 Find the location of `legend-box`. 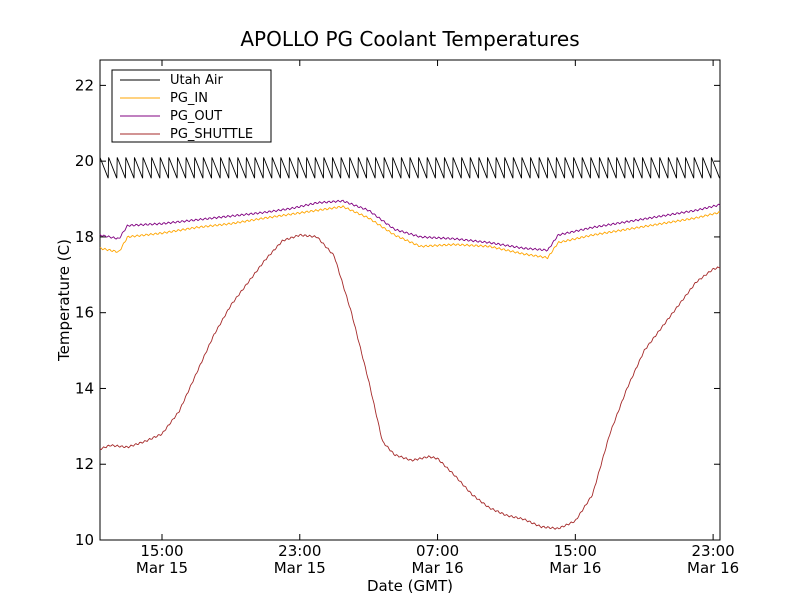

legend-box is located at coordinates (191, 106).